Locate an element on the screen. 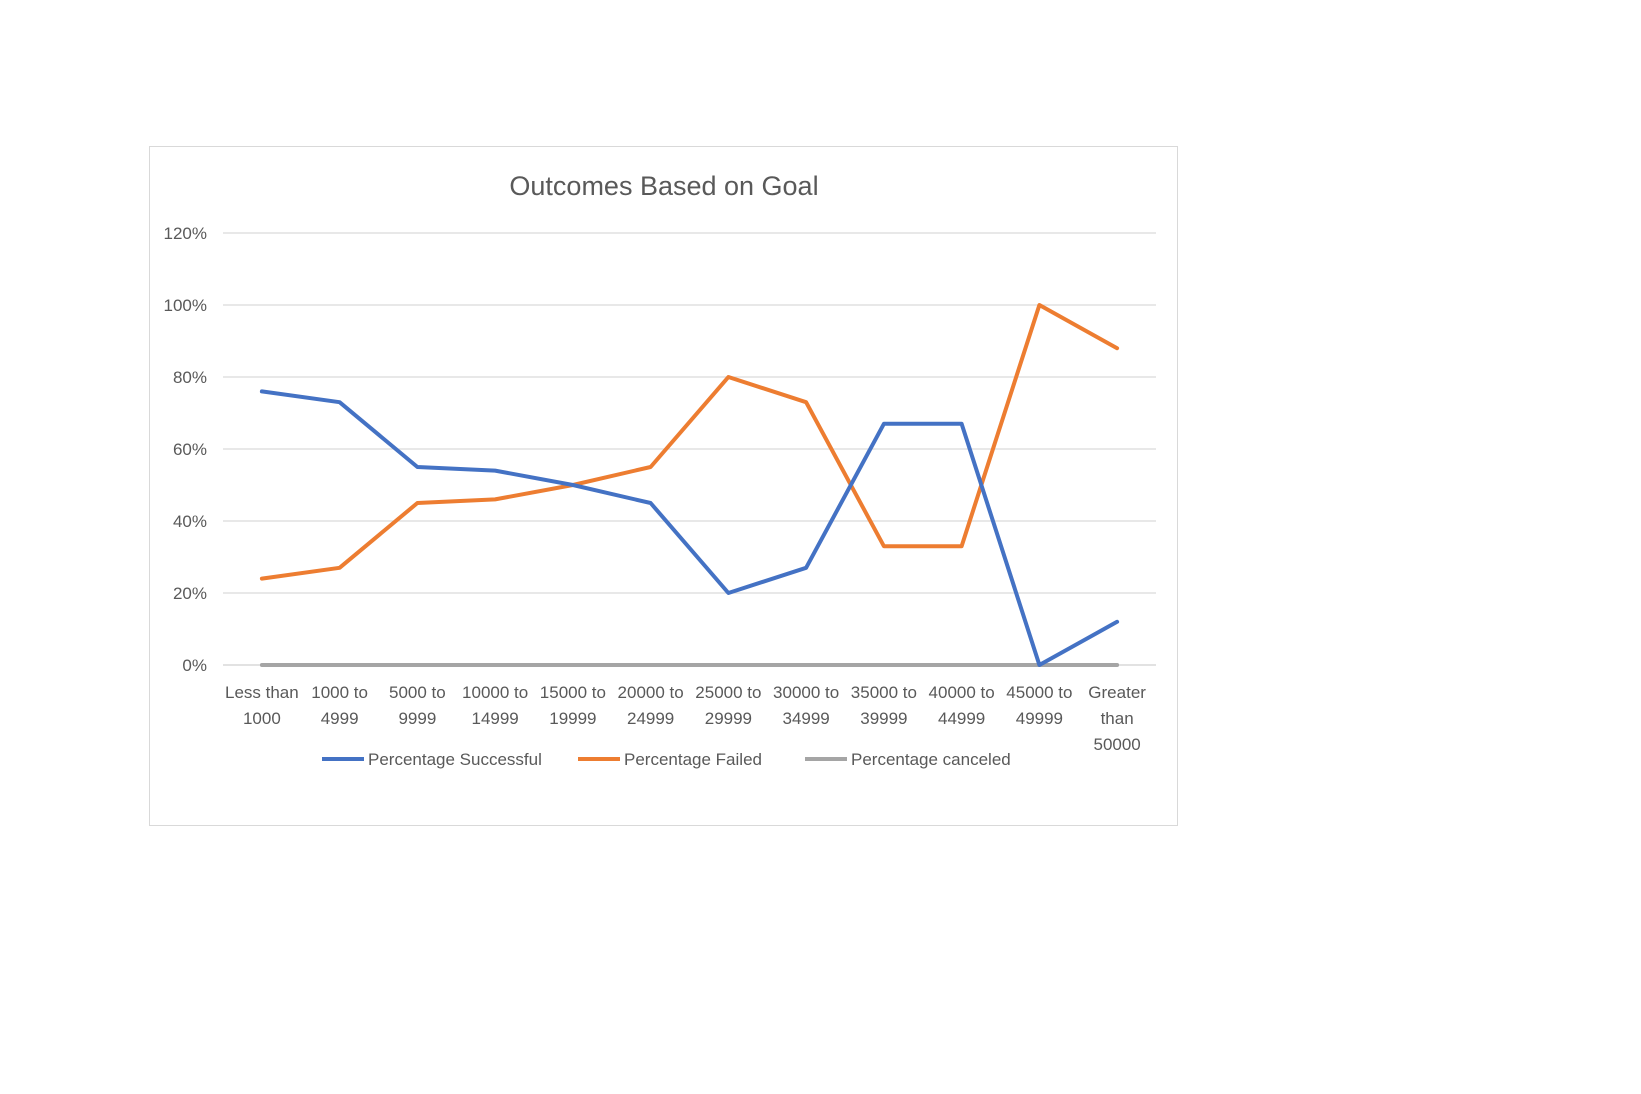  legend-label: Percentage Successful is located at coordinates (455, 759).